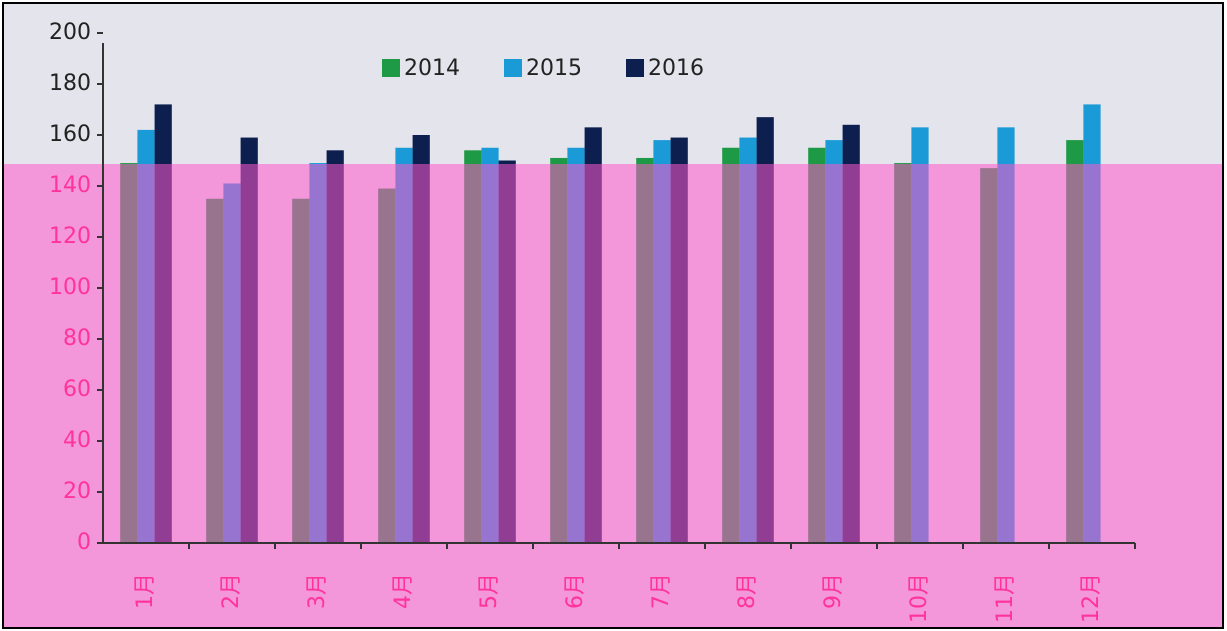  Describe the element at coordinates (747, 591) in the screenshot. I see `x-tick-label: 8月` at that location.